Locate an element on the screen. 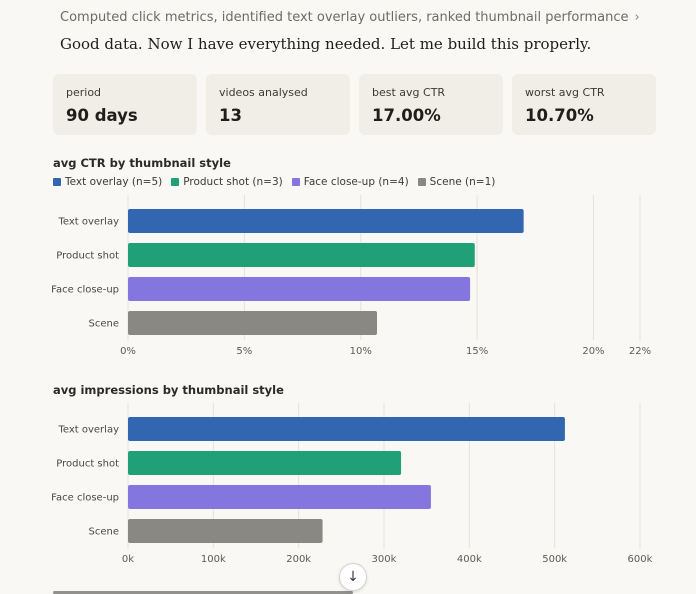 This screenshot has height=594, width=696. impressions-chart-title: avg impressions by thumbnail style is located at coordinates (168, 390).